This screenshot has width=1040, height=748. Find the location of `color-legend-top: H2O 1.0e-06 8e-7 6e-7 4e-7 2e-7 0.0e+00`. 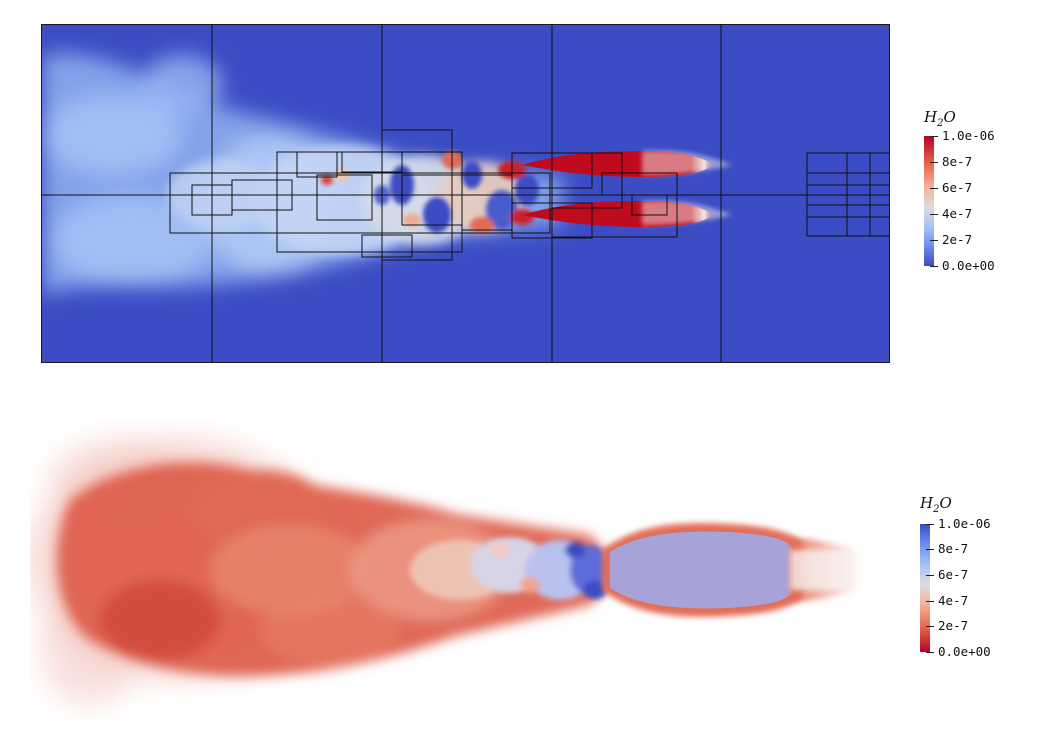

color-legend-top: H2O 1.0e-06 8e-7 6e-7 4e-7 2e-7 0.0e+00 is located at coordinates (959, 190).